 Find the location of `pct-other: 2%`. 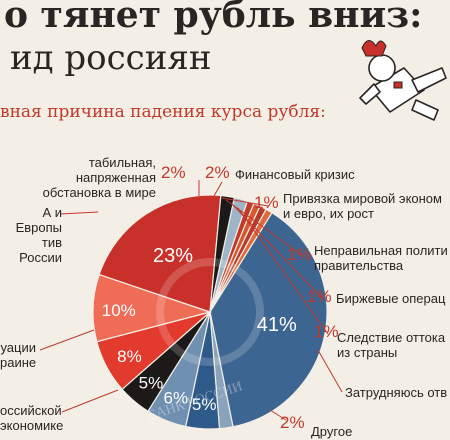

pct-other: 2% is located at coordinates (292, 422).